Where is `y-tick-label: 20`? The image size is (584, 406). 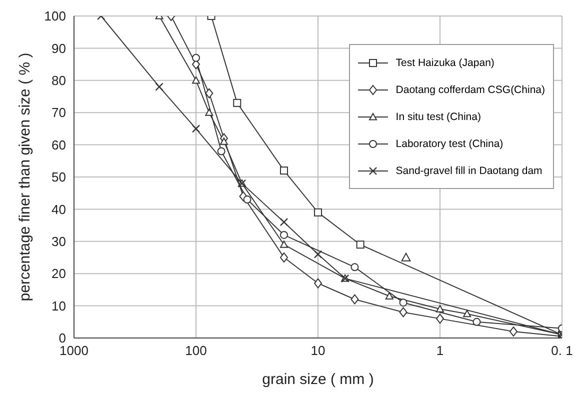 y-tick-label: 20 is located at coordinates (59, 274).